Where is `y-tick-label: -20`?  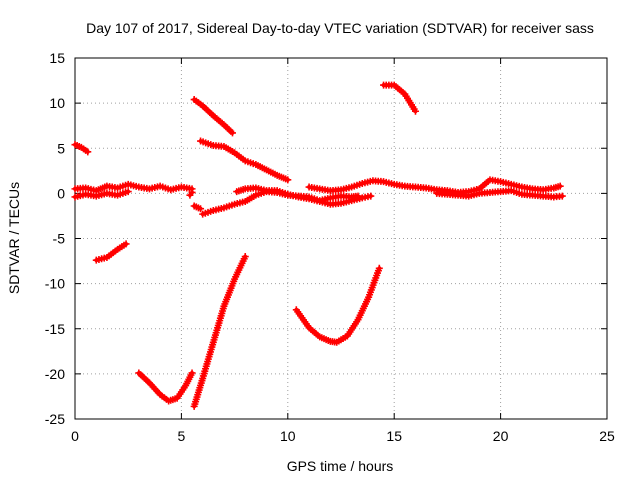
y-tick-label: -20 is located at coordinates (55, 374).